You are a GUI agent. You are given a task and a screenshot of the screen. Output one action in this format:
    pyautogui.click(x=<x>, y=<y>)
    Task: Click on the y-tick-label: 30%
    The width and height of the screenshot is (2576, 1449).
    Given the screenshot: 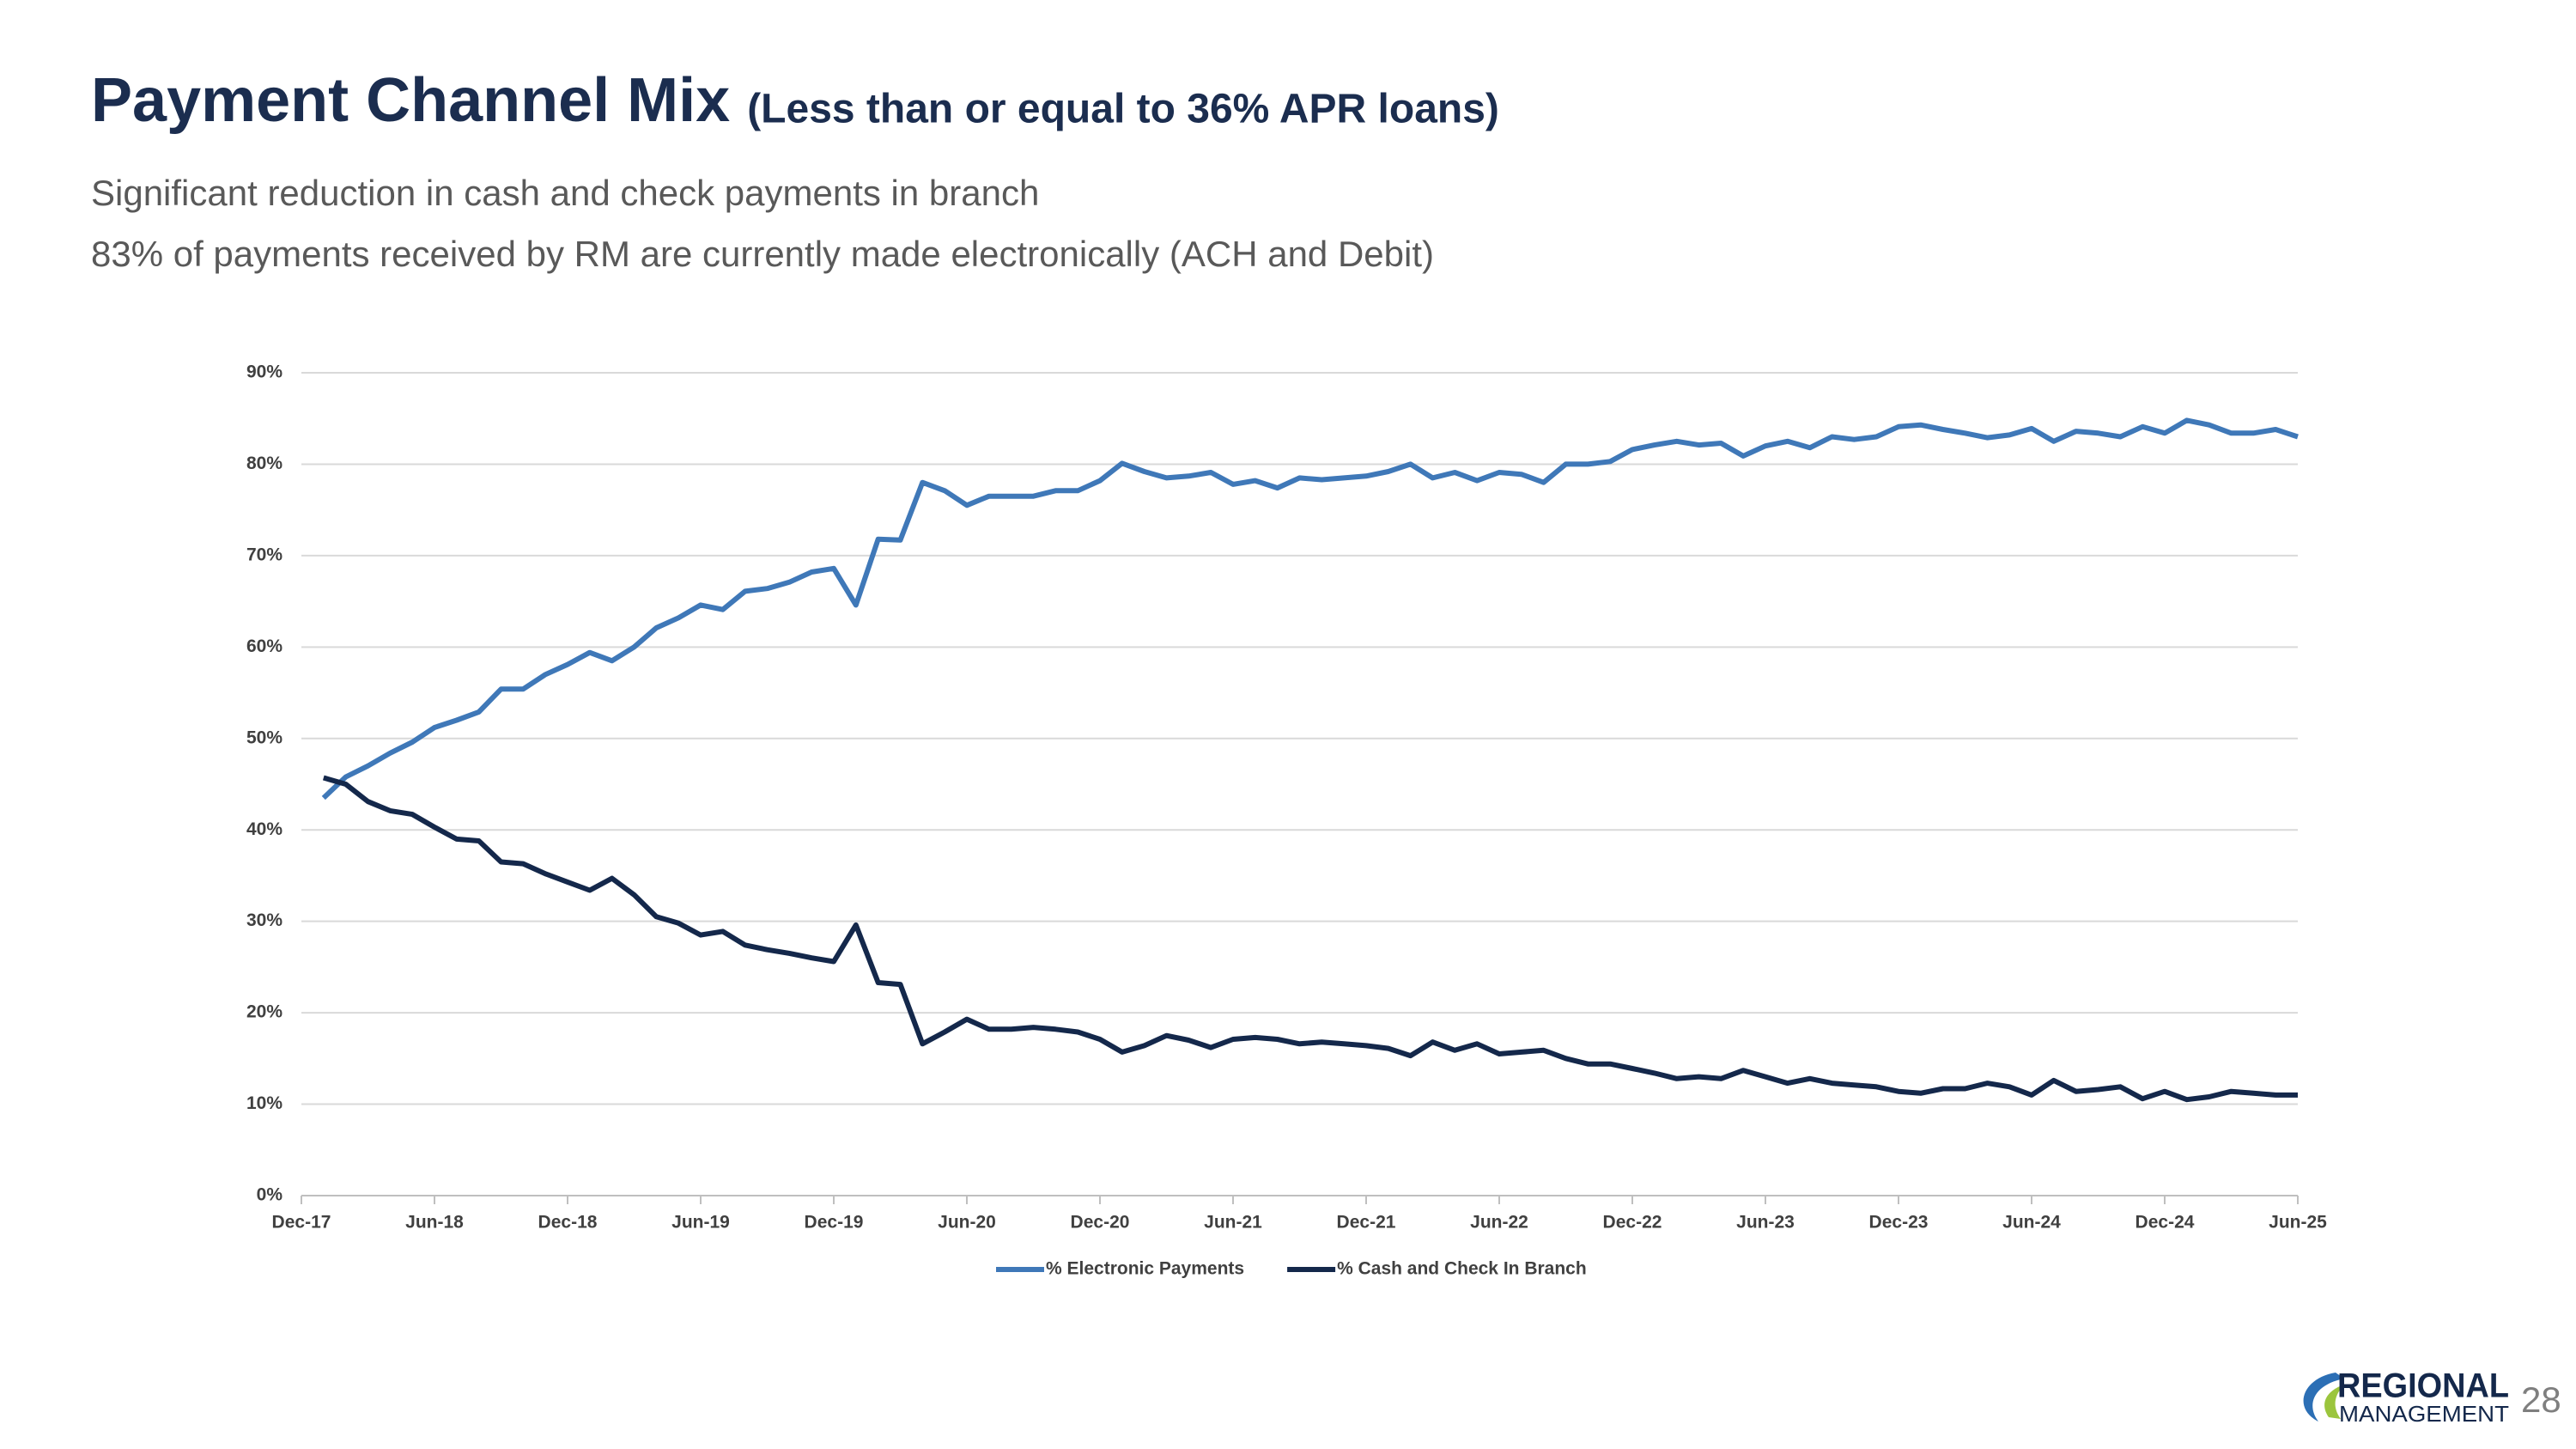 What is the action you would take?
    pyautogui.click(x=264, y=920)
    